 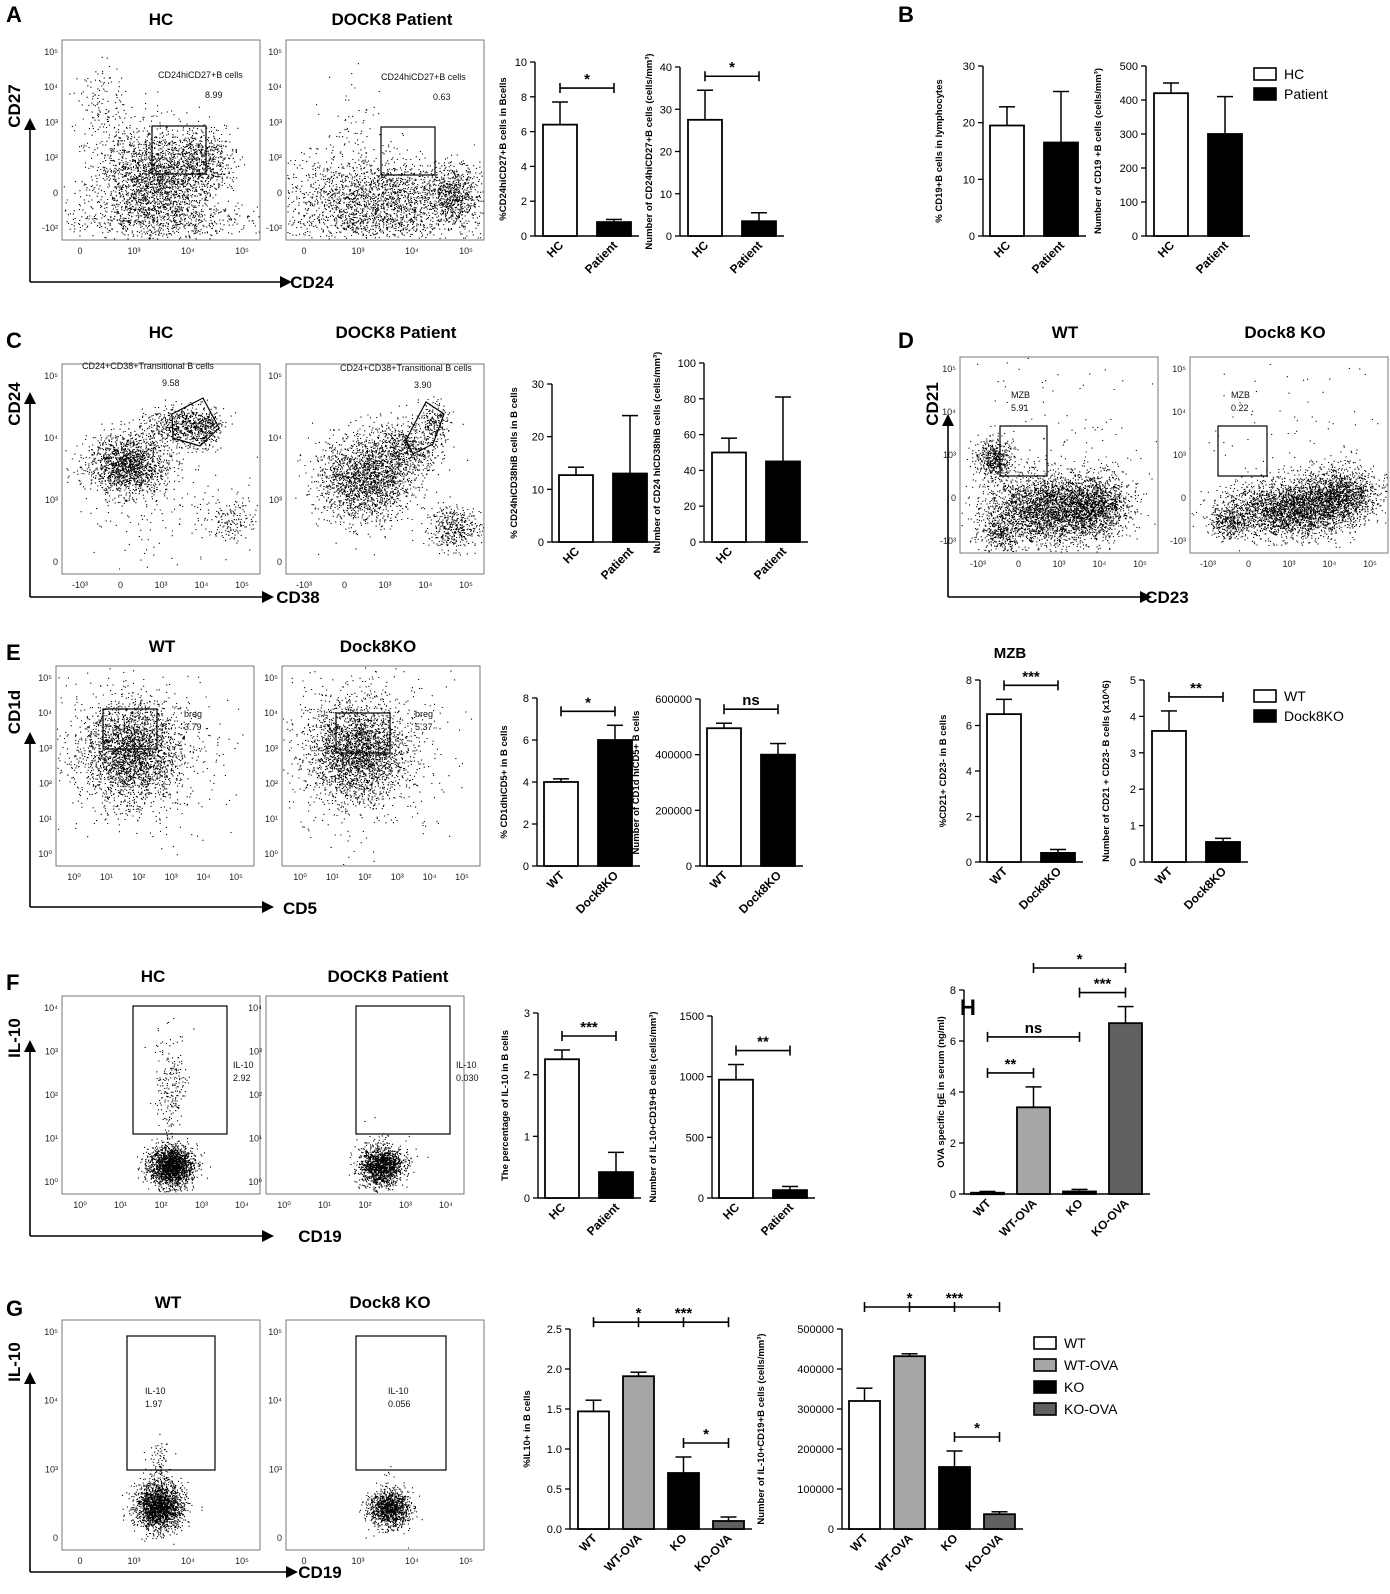 I want to click on flow-x-tick-label: 10¹, so click(x=106, y=877).